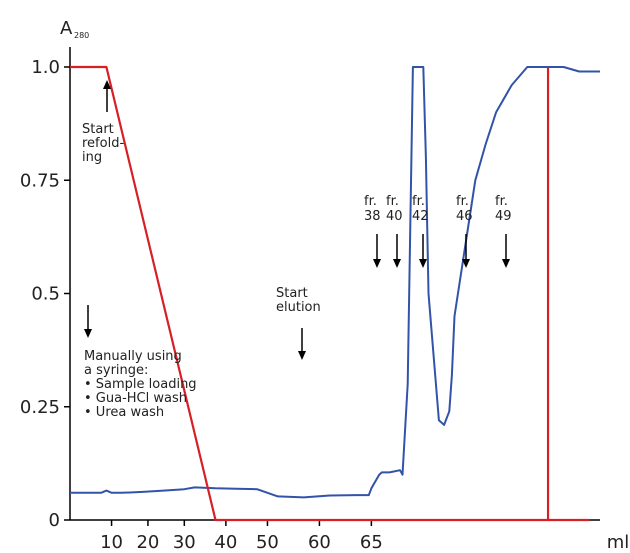  I want to click on fr40-label-line-0: fr., so click(392, 201).